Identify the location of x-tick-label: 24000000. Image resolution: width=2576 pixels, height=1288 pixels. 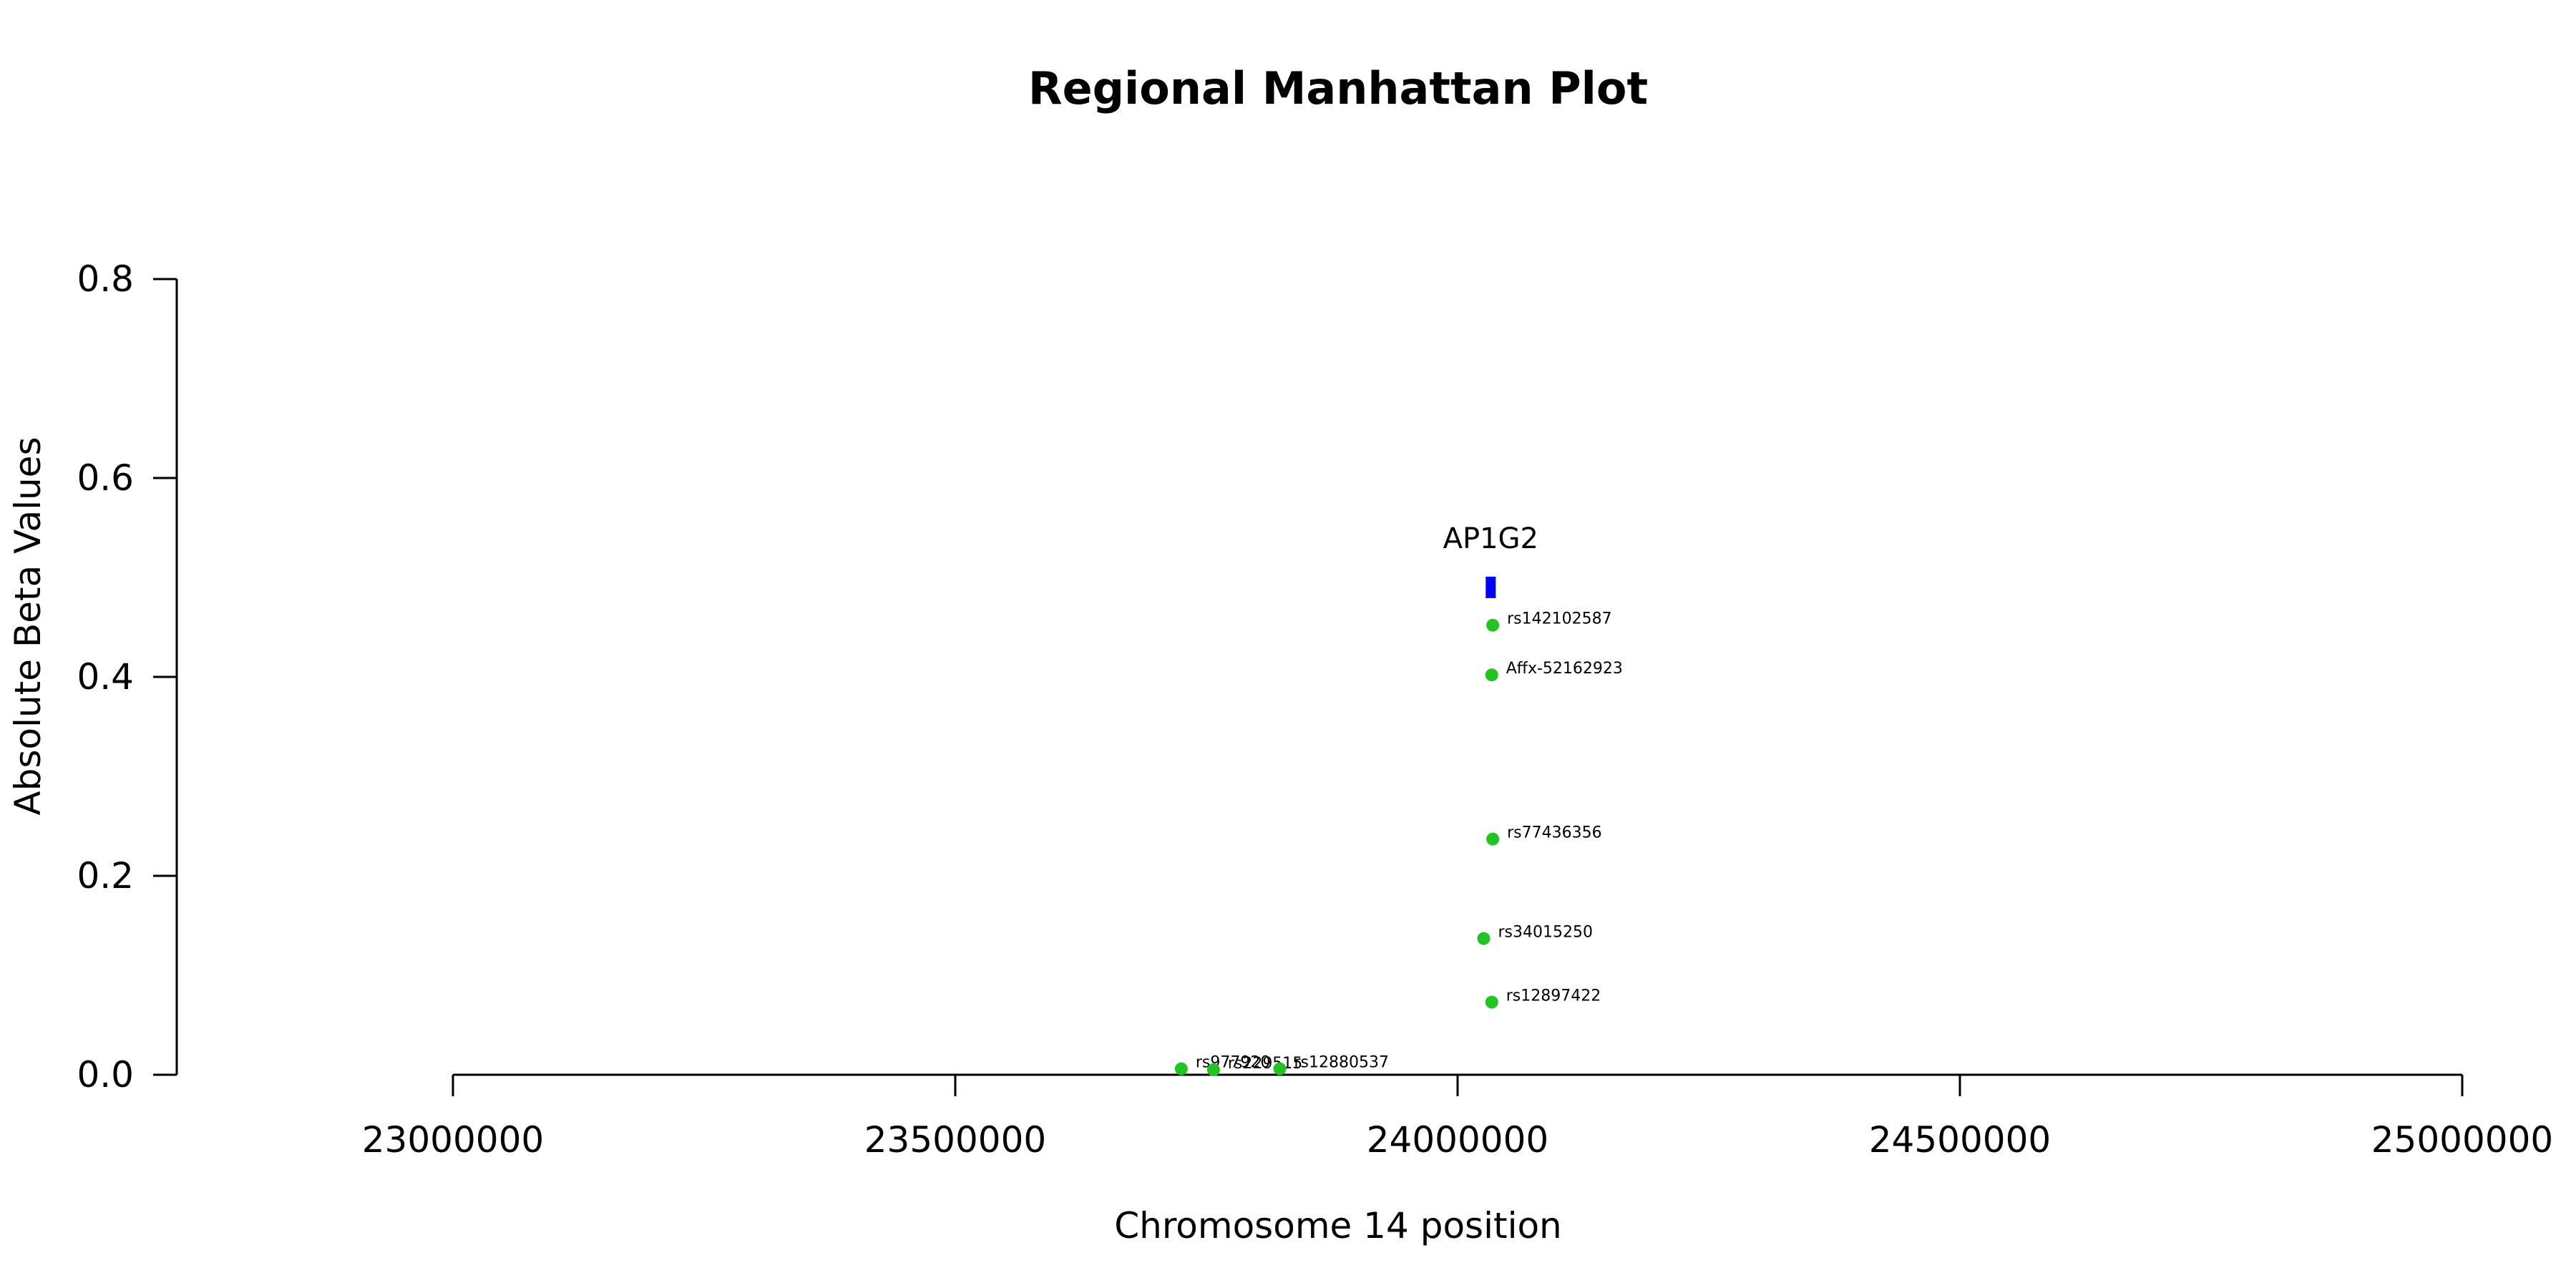
(1458, 1140).